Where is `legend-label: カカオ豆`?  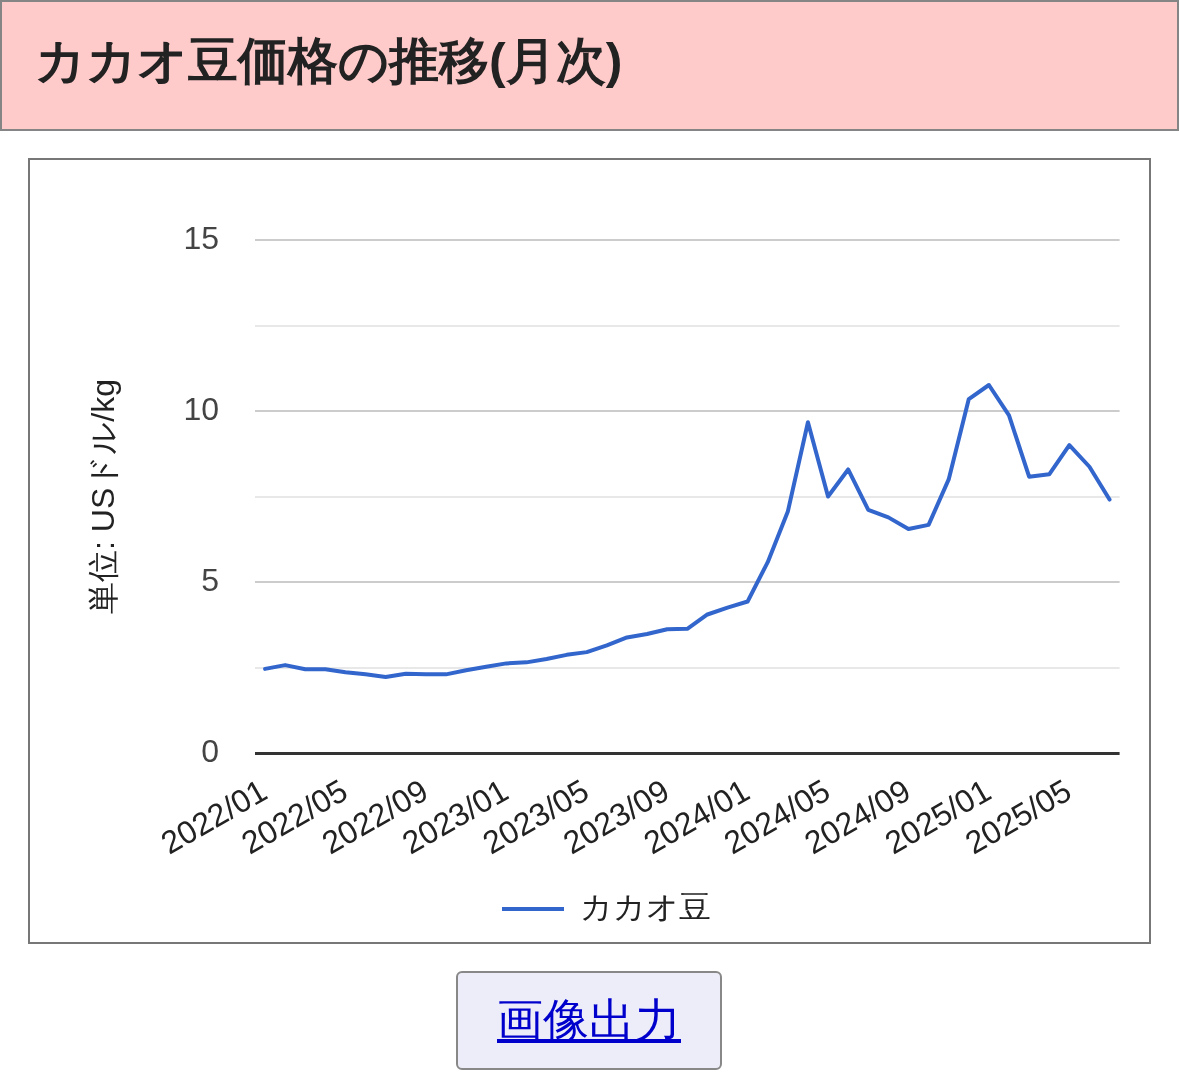 legend-label: カカオ豆 is located at coordinates (645, 906).